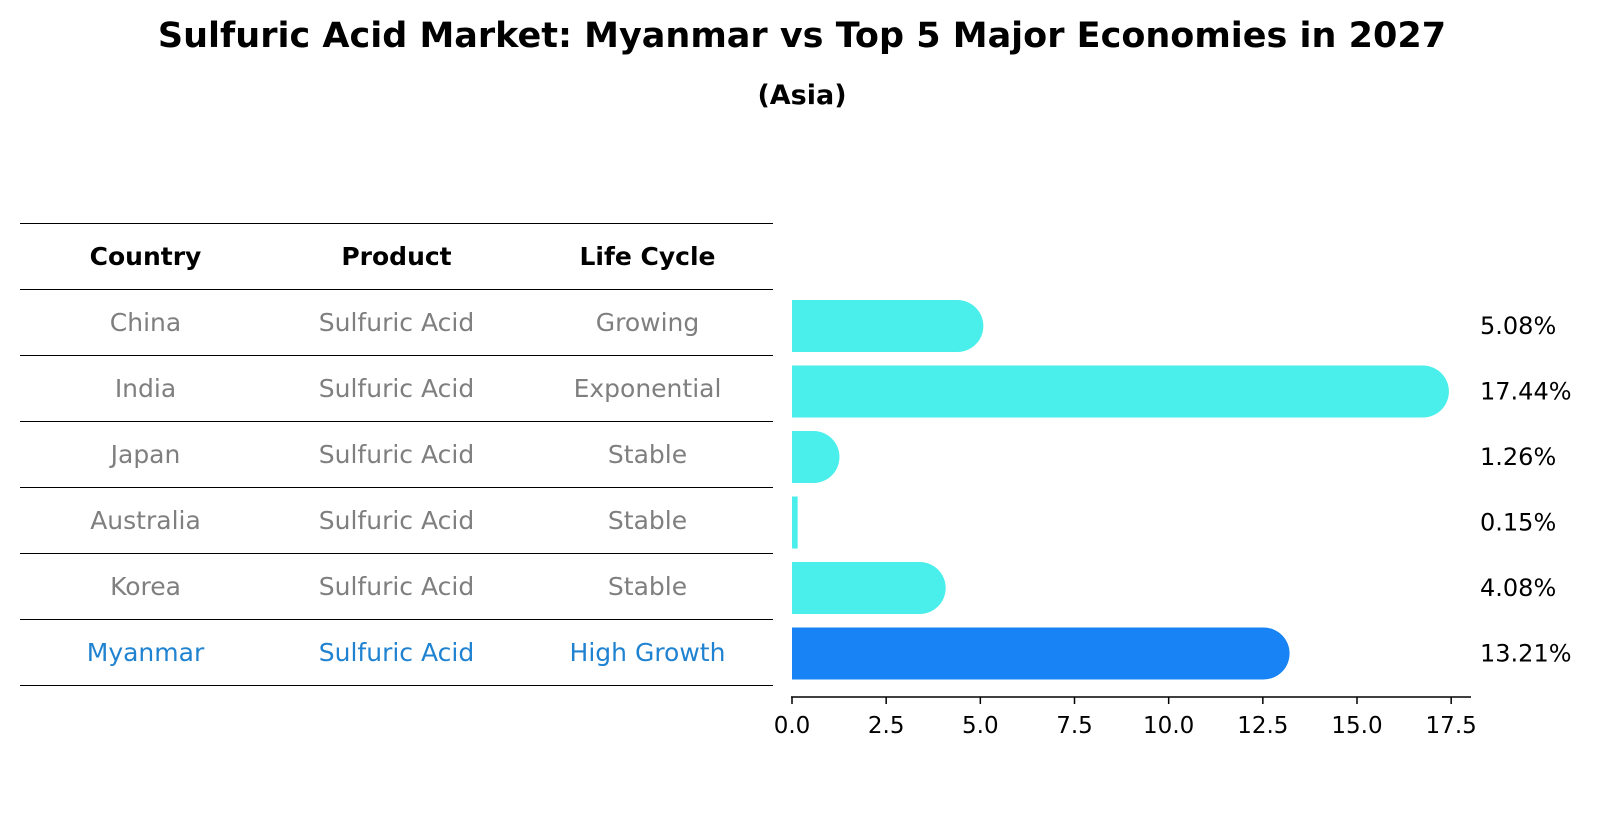 This screenshot has height=823, width=1604. I want to click on bar-china, so click(888, 326).